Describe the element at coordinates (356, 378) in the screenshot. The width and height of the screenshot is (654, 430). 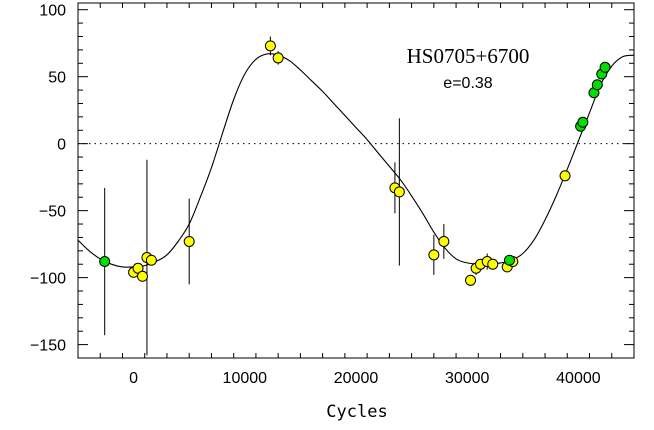
I see `x-tick-label: 20000` at that location.